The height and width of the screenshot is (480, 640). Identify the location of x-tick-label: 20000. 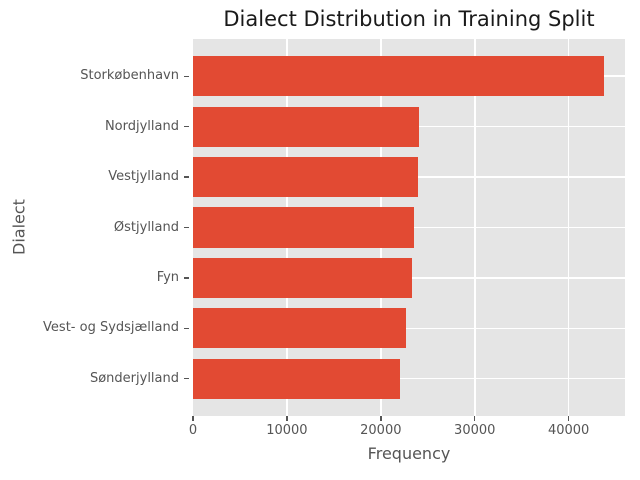
(381, 430).